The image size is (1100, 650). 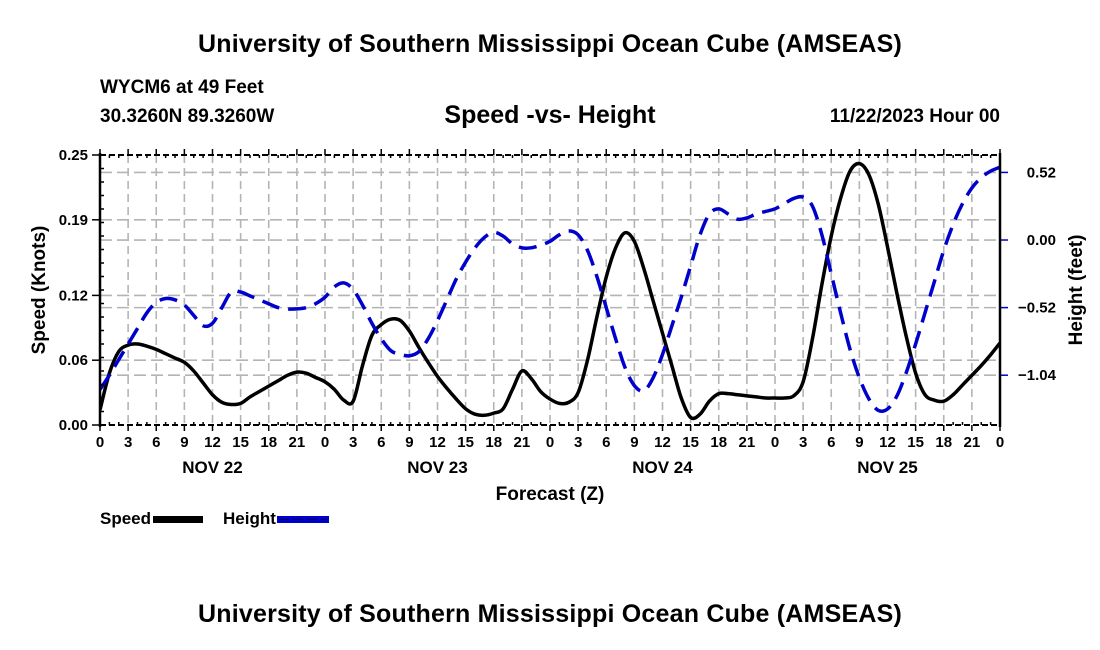 I want to click on coordinates-label: 30.3260N 89.3260W, so click(x=187, y=116).